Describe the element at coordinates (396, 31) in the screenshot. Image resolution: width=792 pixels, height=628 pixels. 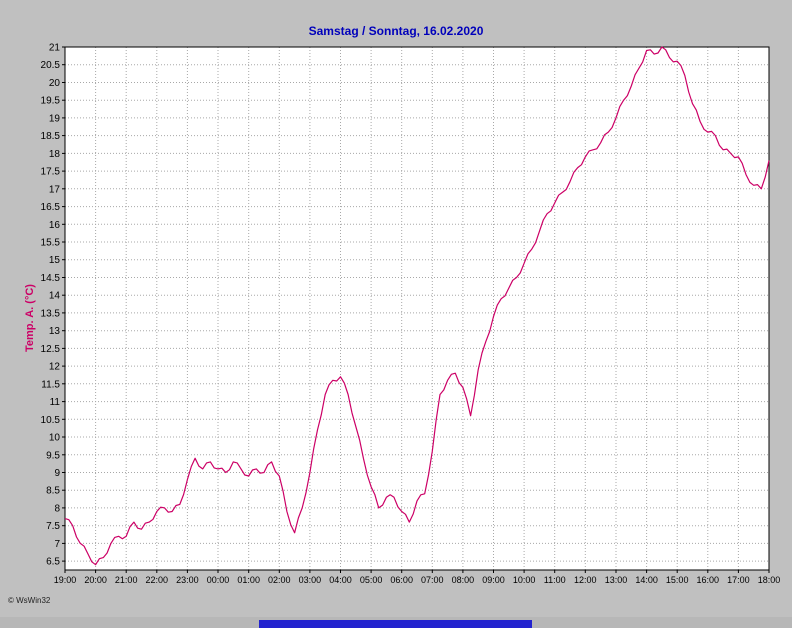
I see `chart-title: Samstag / Sonntag, 16.02.2020` at that location.